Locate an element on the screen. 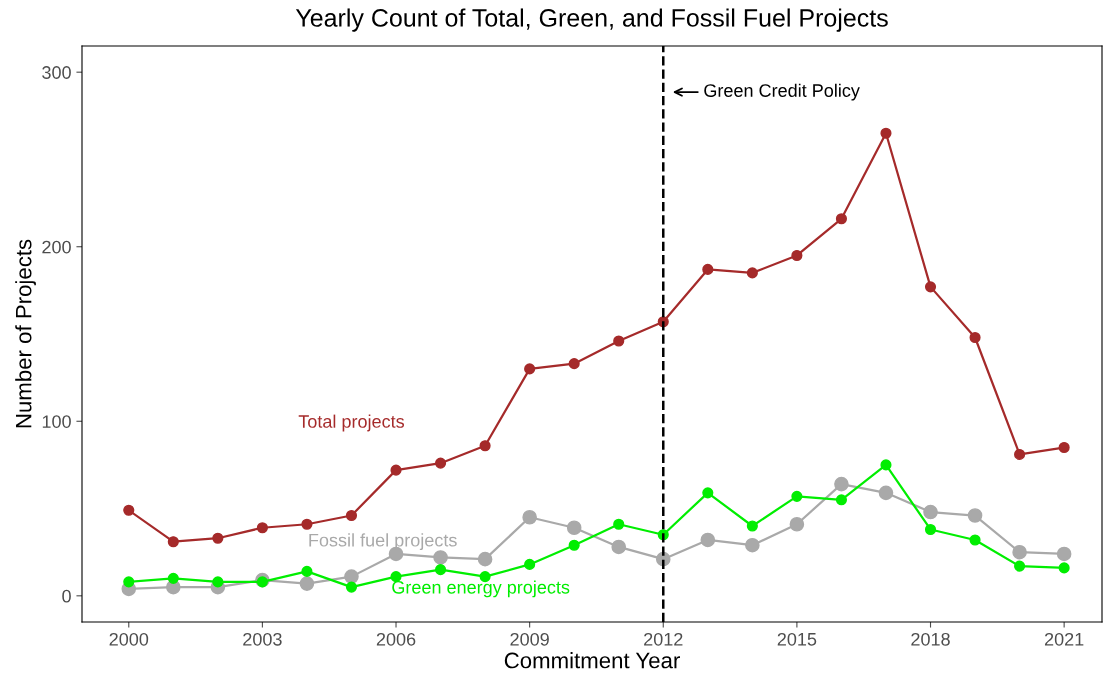 The width and height of the screenshot is (1104, 681). x-tick-label: 2000 is located at coordinates (129, 639).